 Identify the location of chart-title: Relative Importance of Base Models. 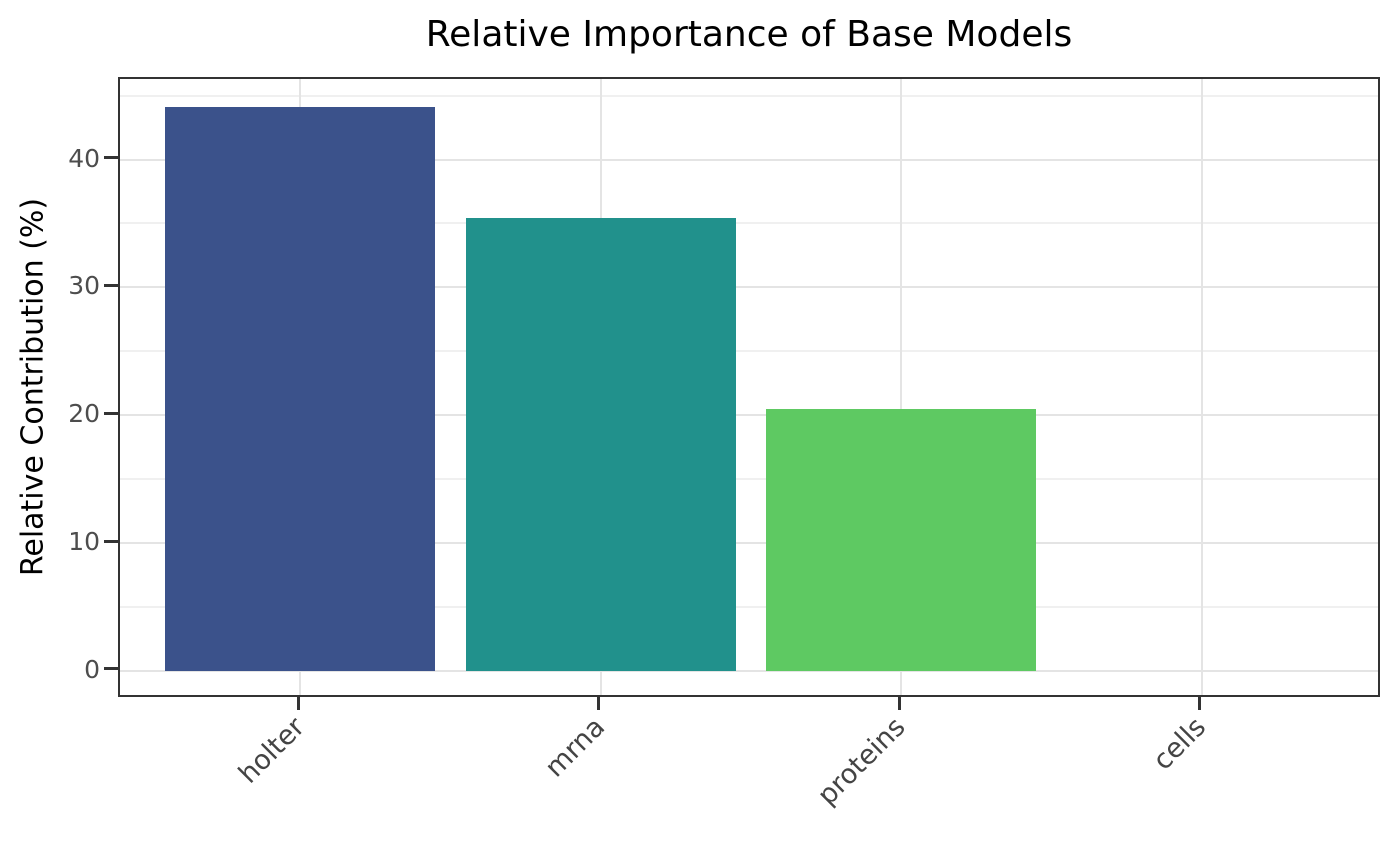
(749, 34).